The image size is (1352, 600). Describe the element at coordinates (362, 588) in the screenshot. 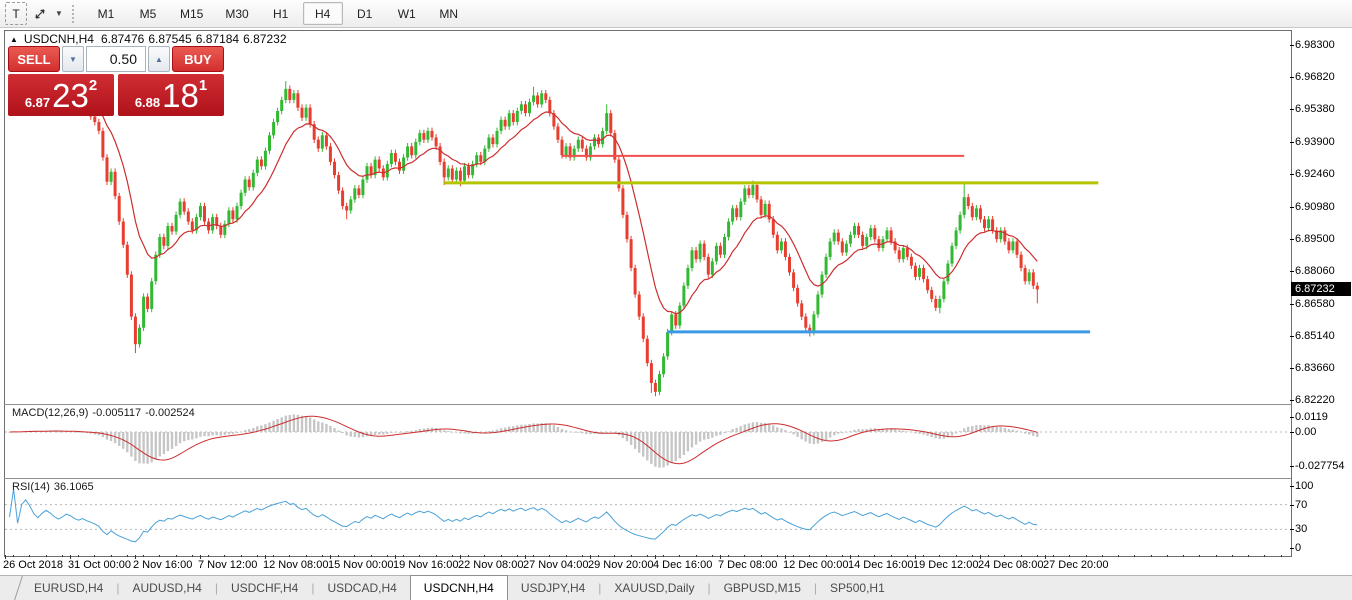

I see `symbol-tab-USDCAD-H4: USDCAD,H4` at that location.